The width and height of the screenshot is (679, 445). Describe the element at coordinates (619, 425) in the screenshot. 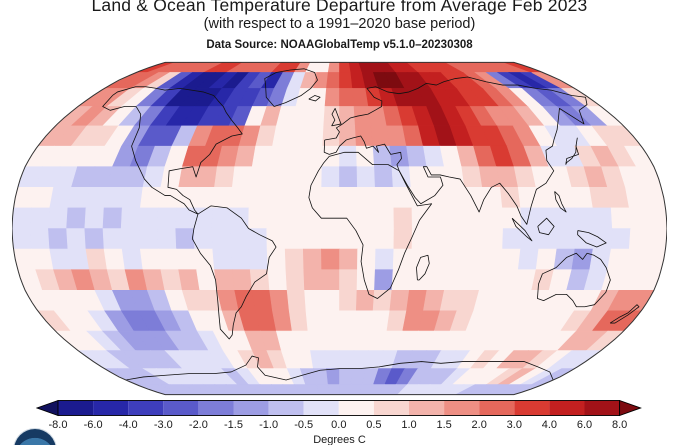

I see `colorbar-tick-label: 8.0` at that location.